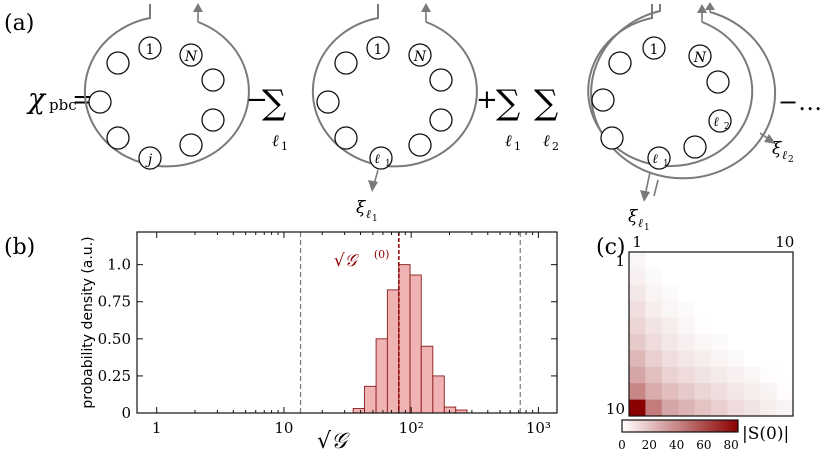 The image size is (830, 453). I want to click on col-tick-label: 10, so click(784, 242).